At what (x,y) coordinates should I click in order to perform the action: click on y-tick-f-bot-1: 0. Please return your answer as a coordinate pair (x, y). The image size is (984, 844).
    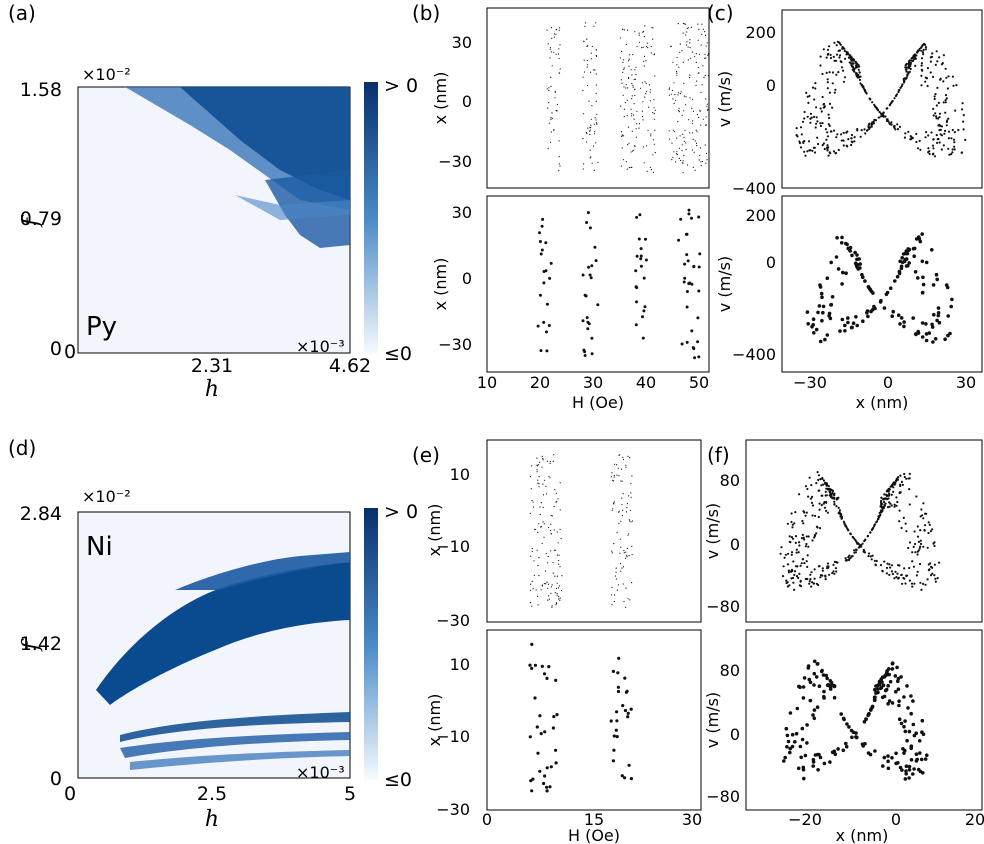
    Looking at the image, I should click on (735, 734).